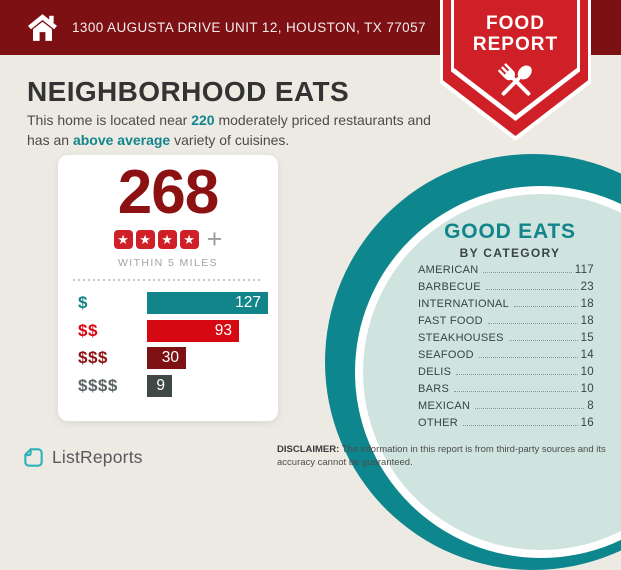 This screenshot has width=621, height=570. Describe the element at coordinates (515, 23) in the screenshot. I see `badge-title-line1: FOOD` at that location.